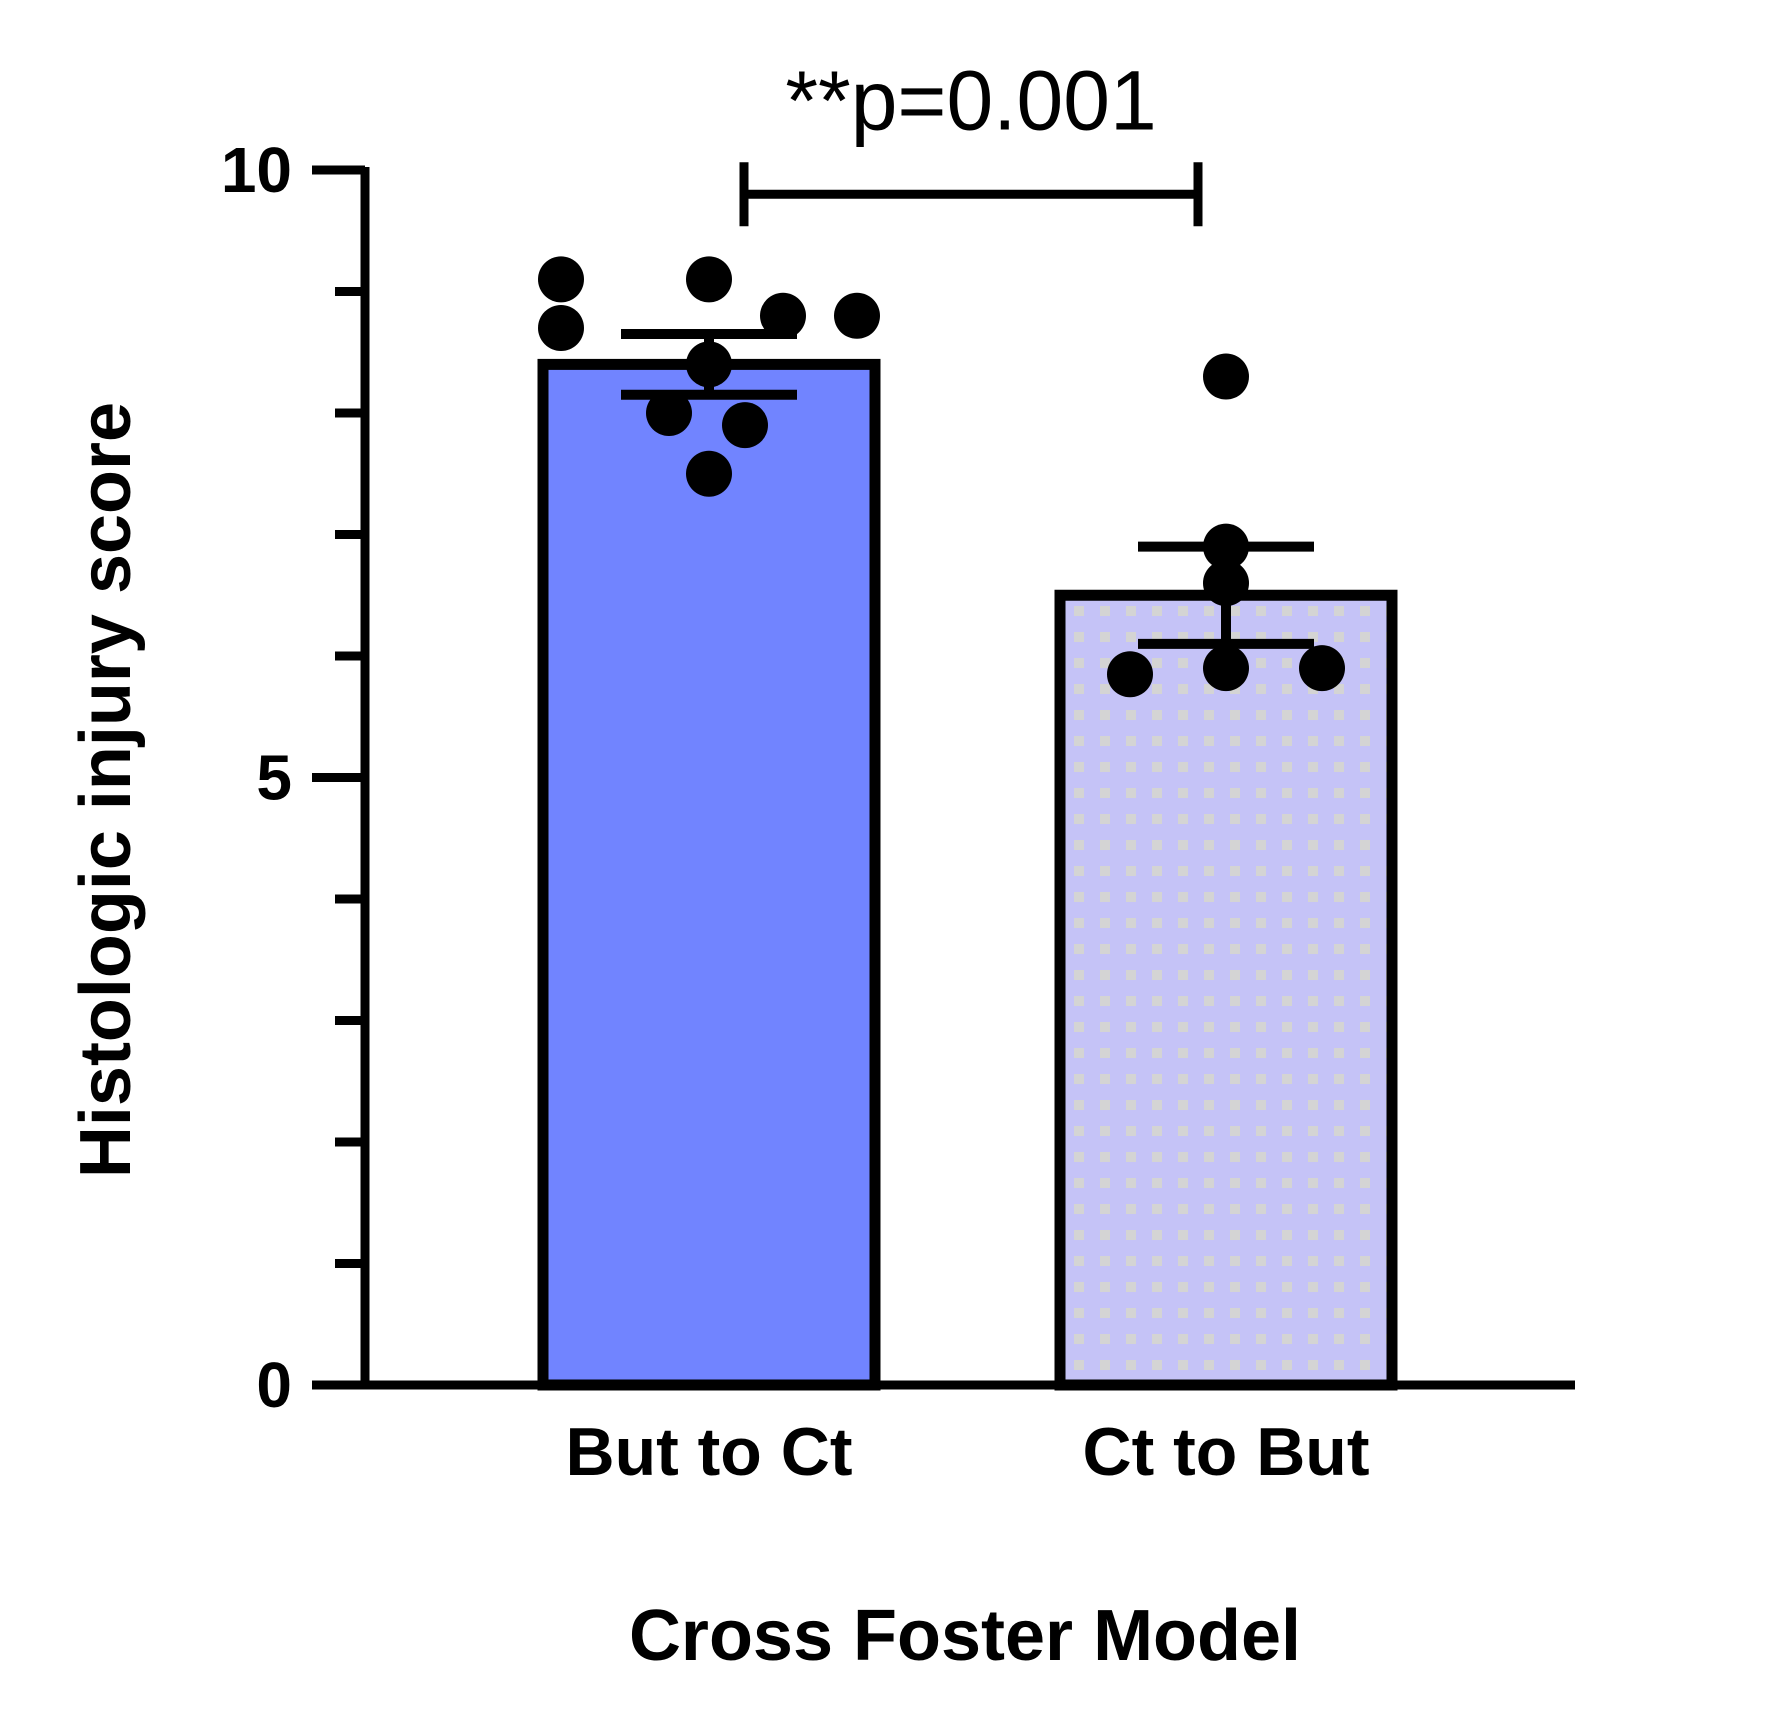  What do you see at coordinates (274, 778) in the screenshot?
I see `y-tick-label: 5` at bounding box center [274, 778].